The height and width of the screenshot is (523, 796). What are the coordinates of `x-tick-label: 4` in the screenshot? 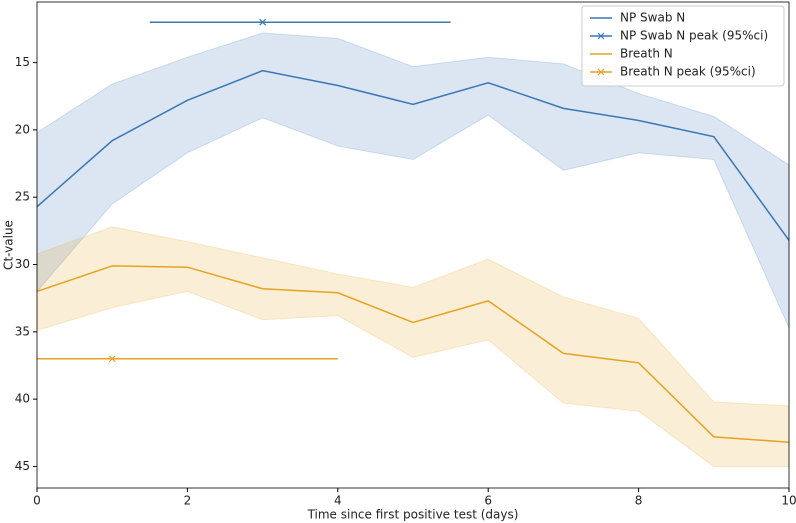 It's located at (338, 501).